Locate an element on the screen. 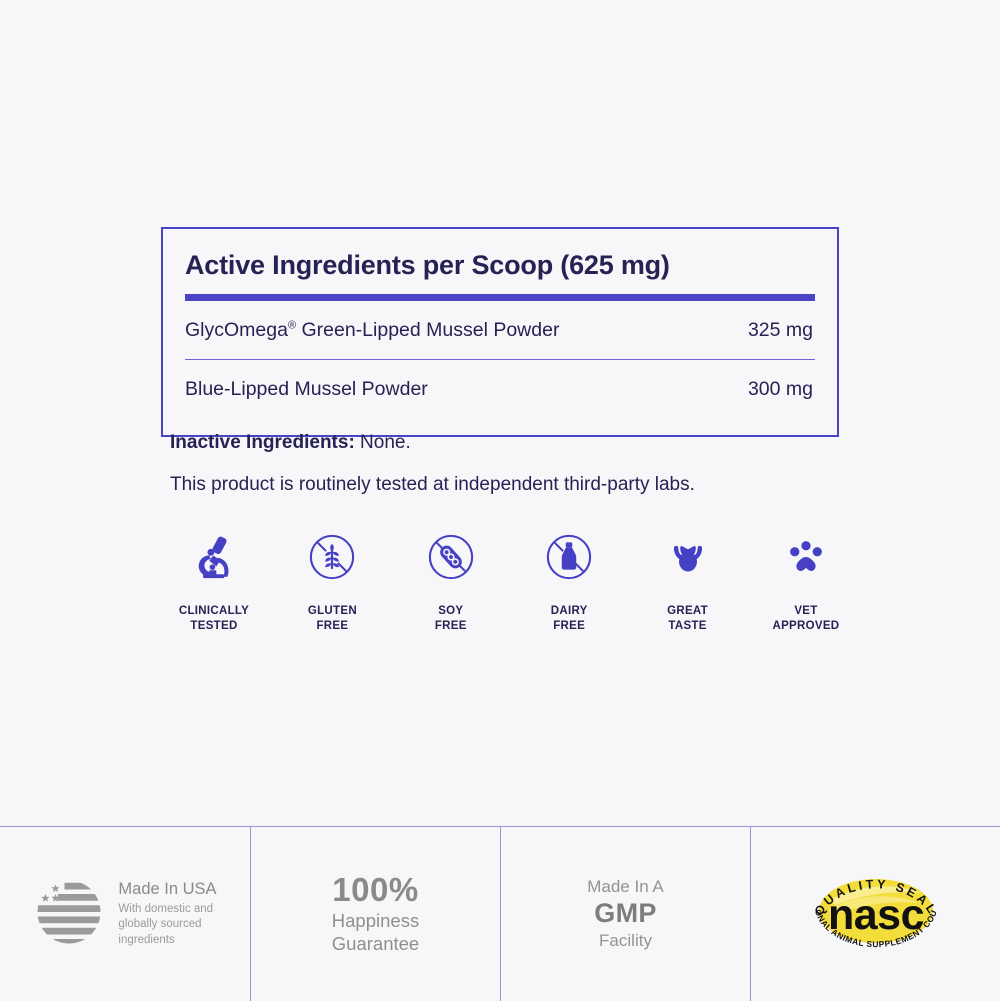 This screenshot has height=1001, width=1000. badge-clinically-tested: CLINICALLY TESTED is located at coordinates (214, 581).